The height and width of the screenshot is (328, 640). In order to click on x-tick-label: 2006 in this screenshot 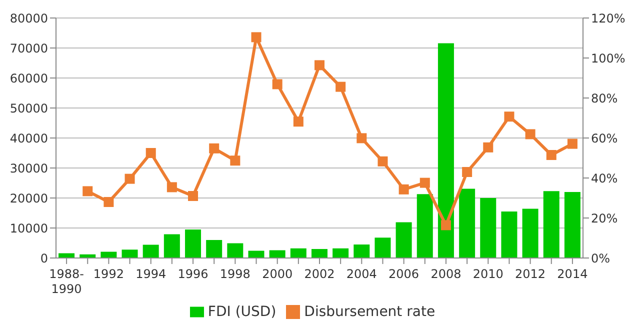, I will do `click(404, 274)`.